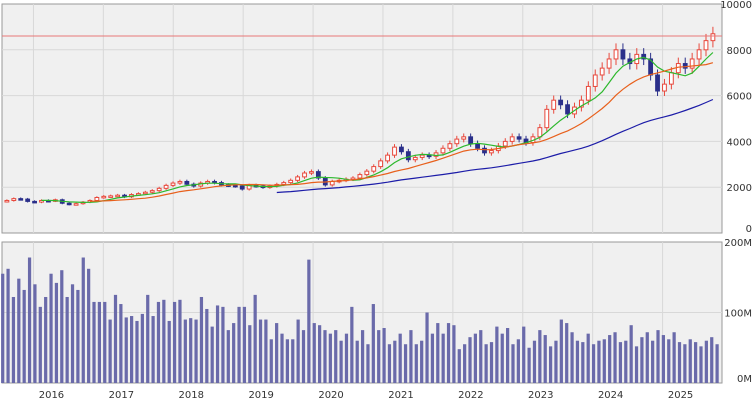  Describe the element at coordinates (749, 229) in the screenshot. I see `price-y-tick-label: 0` at that location.